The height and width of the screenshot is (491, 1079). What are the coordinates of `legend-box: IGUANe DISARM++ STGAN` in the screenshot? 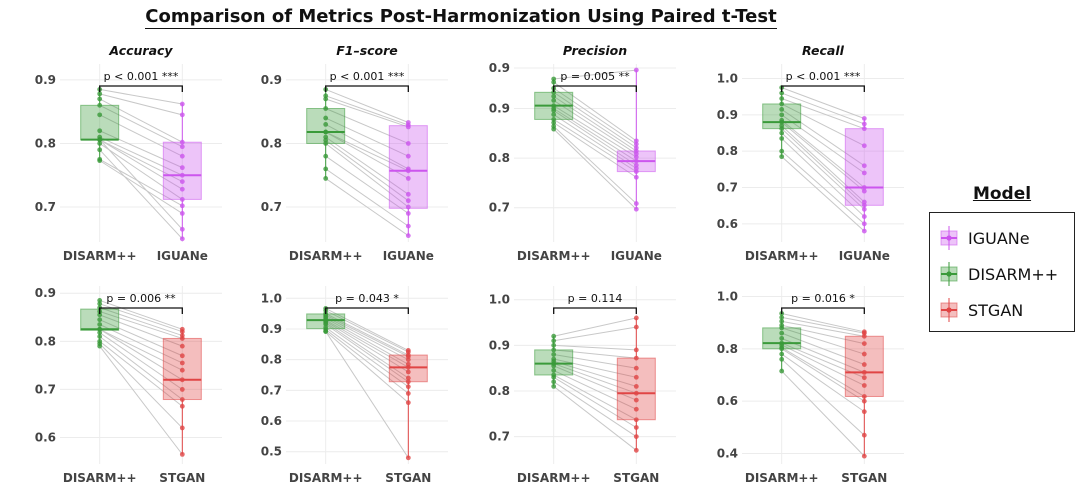 It's located at (1002, 272).